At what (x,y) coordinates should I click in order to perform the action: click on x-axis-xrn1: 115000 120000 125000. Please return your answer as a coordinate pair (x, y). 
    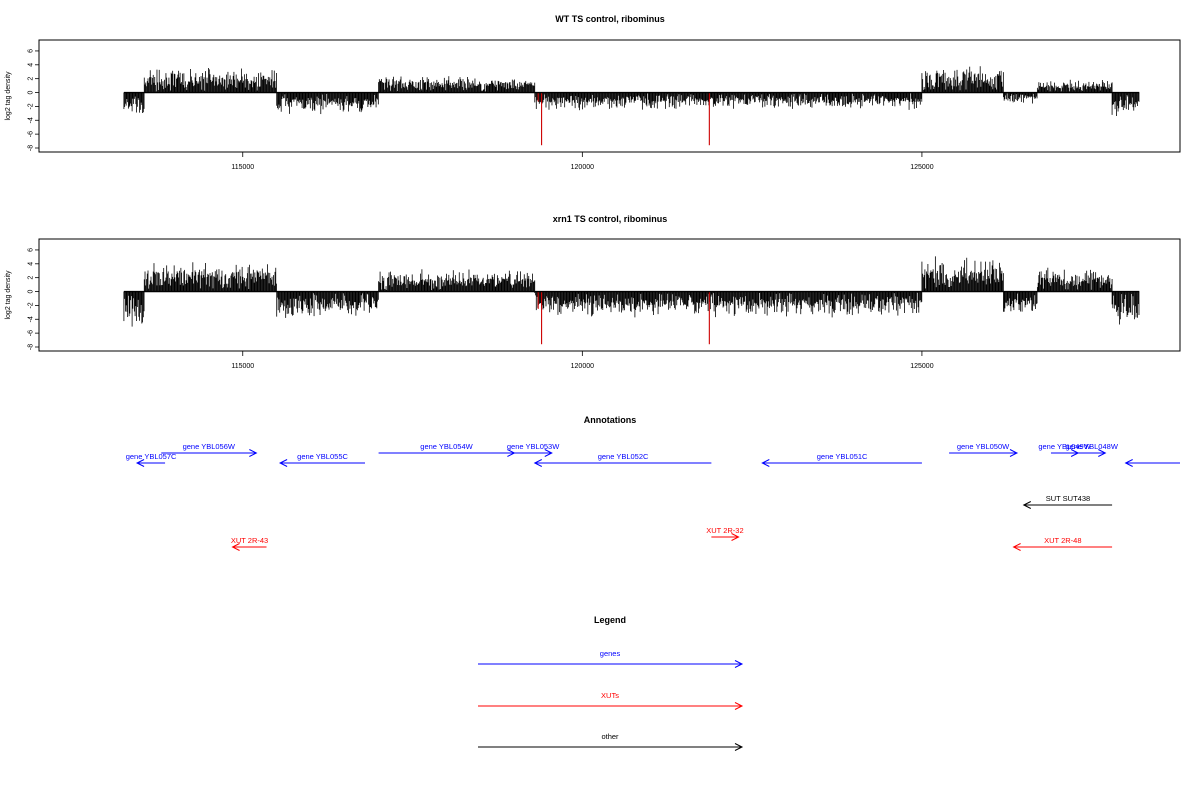
    Looking at the image, I should click on (582, 360).